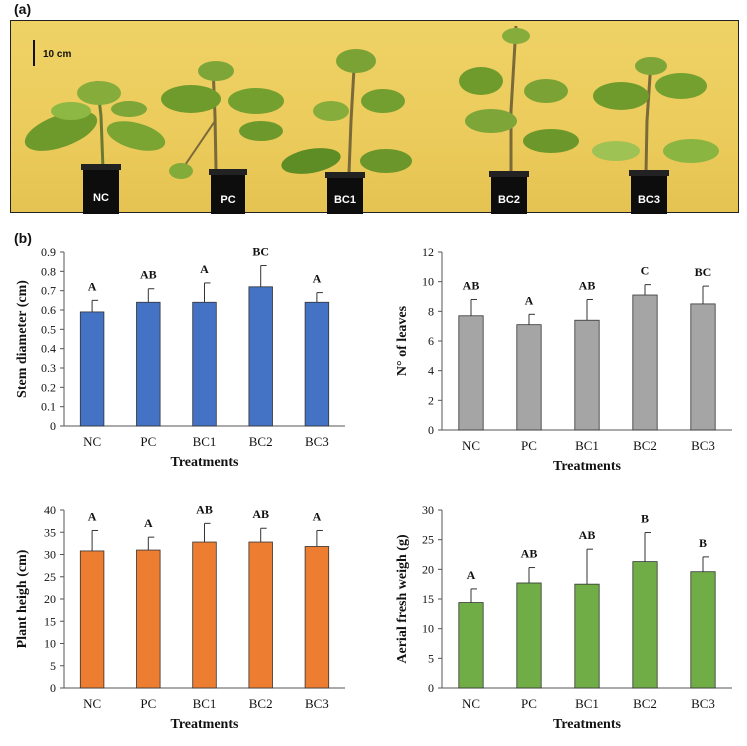 The width and height of the screenshot is (747, 746). I want to click on y-tick-label: 20, so click(50, 599).